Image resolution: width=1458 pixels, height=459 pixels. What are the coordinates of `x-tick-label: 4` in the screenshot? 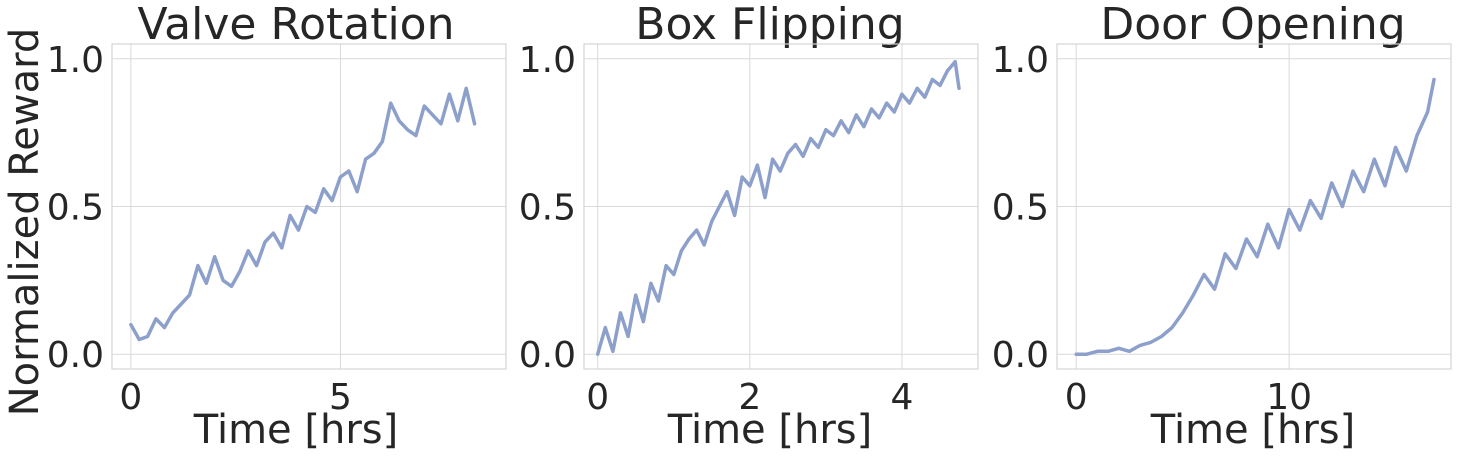 It's located at (901, 397).